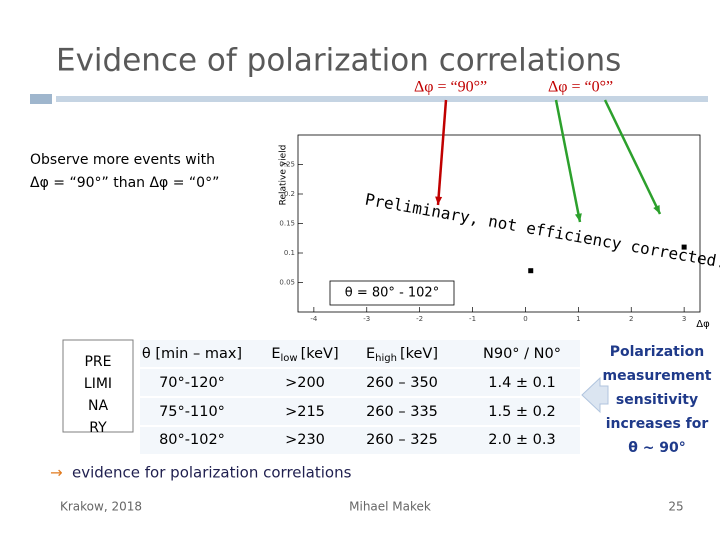 The image size is (720, 544). I want to click on table-cell: 80°-102°, so click(192, 440).